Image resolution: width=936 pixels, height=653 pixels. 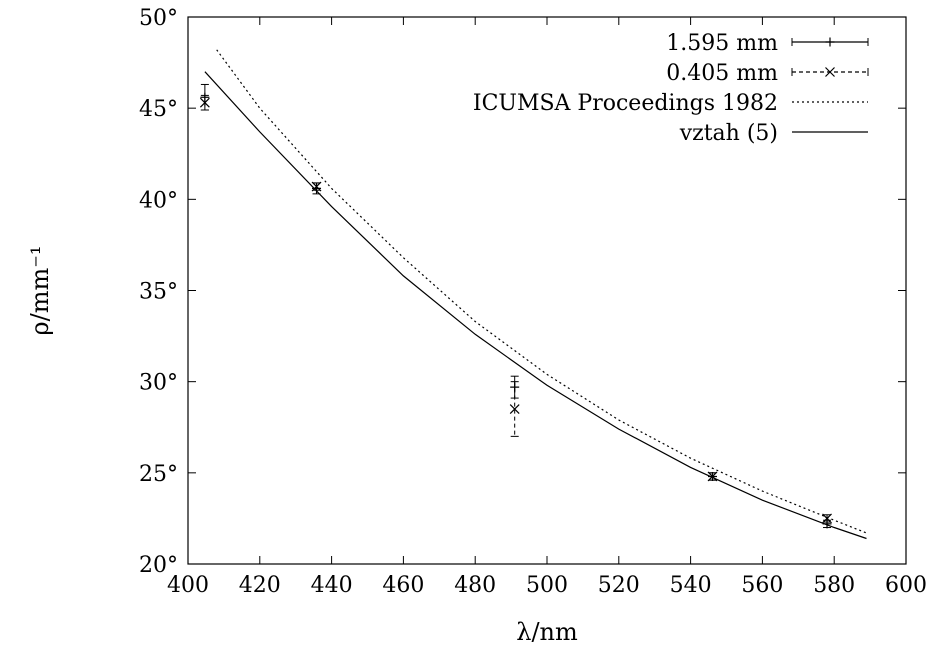 I want to click on legend-label: 1.595 mm, so click(x=722, y=43).